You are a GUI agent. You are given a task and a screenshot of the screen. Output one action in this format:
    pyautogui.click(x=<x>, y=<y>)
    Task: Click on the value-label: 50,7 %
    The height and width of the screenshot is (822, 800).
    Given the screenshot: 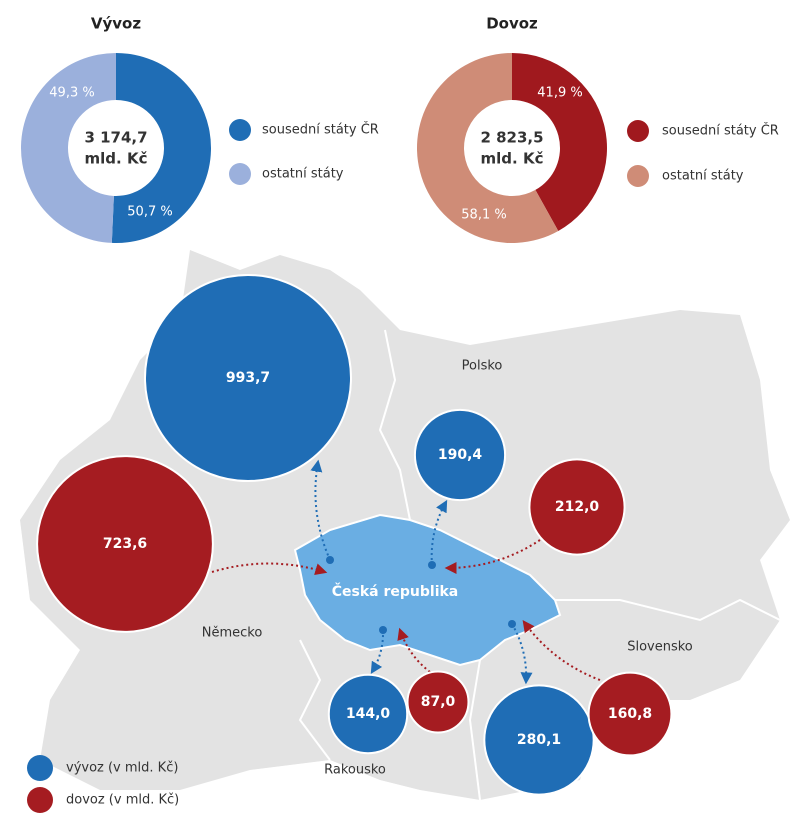 What is the action you would take?
    pyautogui.click(x=149, y=212)
    